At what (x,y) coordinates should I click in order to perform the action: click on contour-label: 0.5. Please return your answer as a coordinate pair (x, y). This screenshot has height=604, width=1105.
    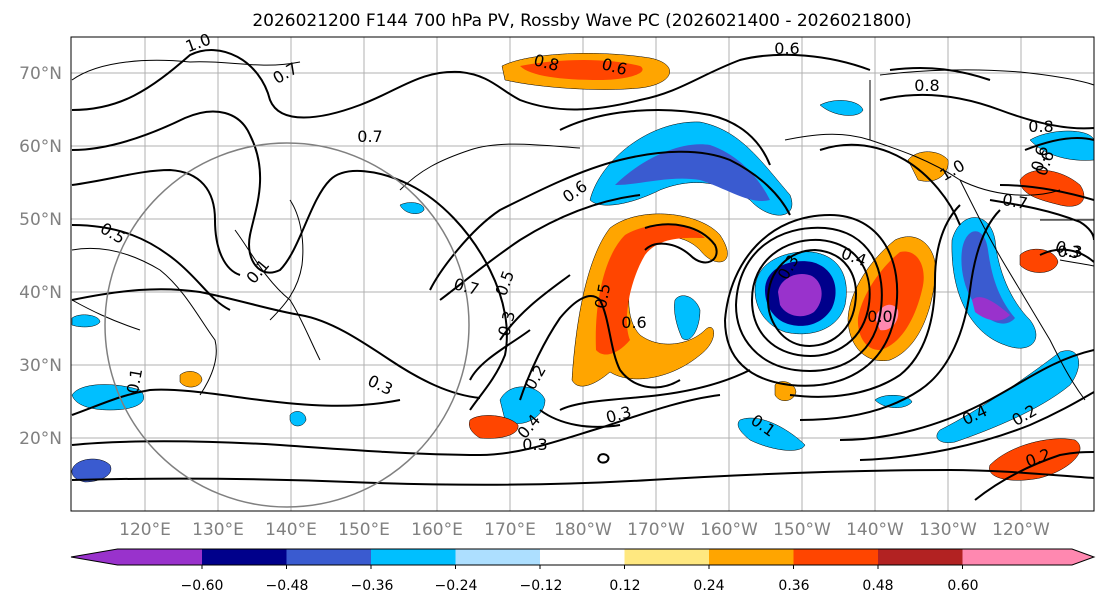
    Looking at the image, I should click on (602, 296).